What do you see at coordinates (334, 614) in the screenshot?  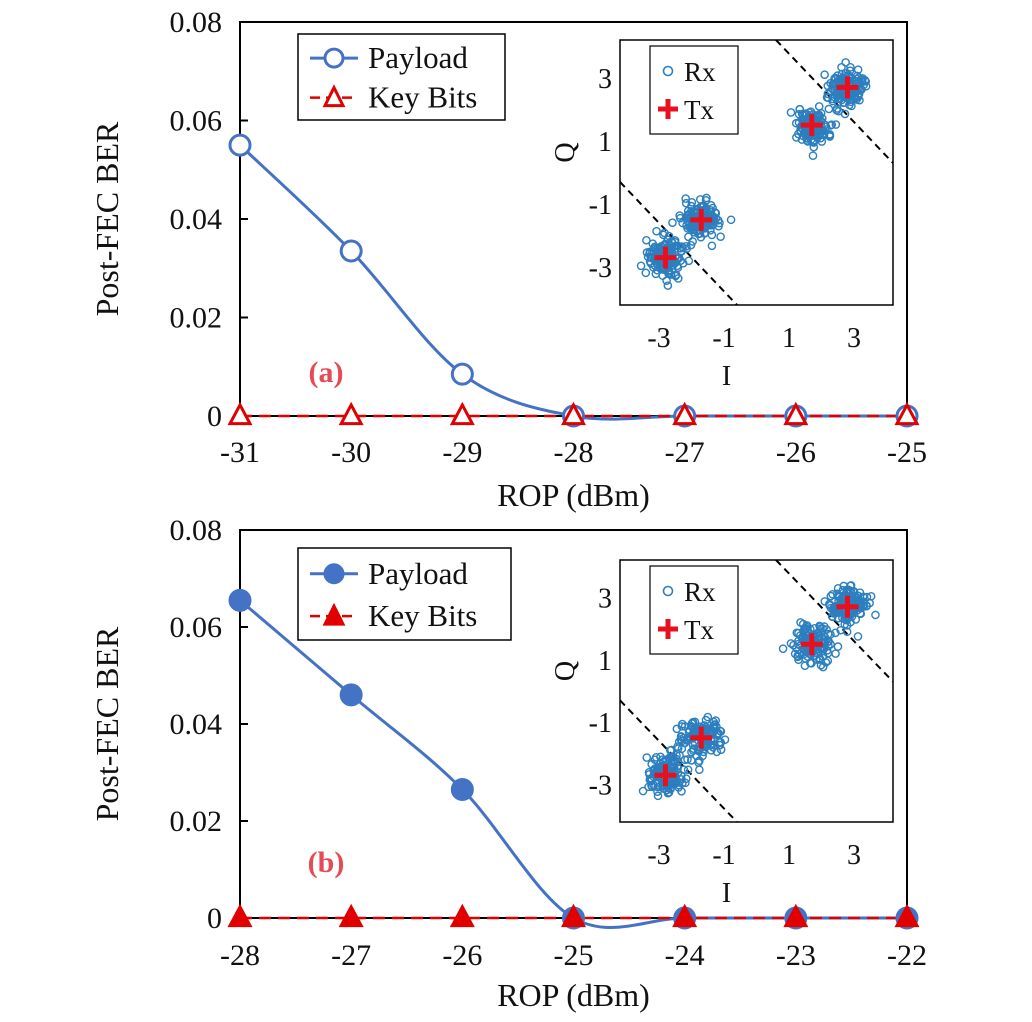 I see `legend-keybits-marker` at bounding box center [334, 614].